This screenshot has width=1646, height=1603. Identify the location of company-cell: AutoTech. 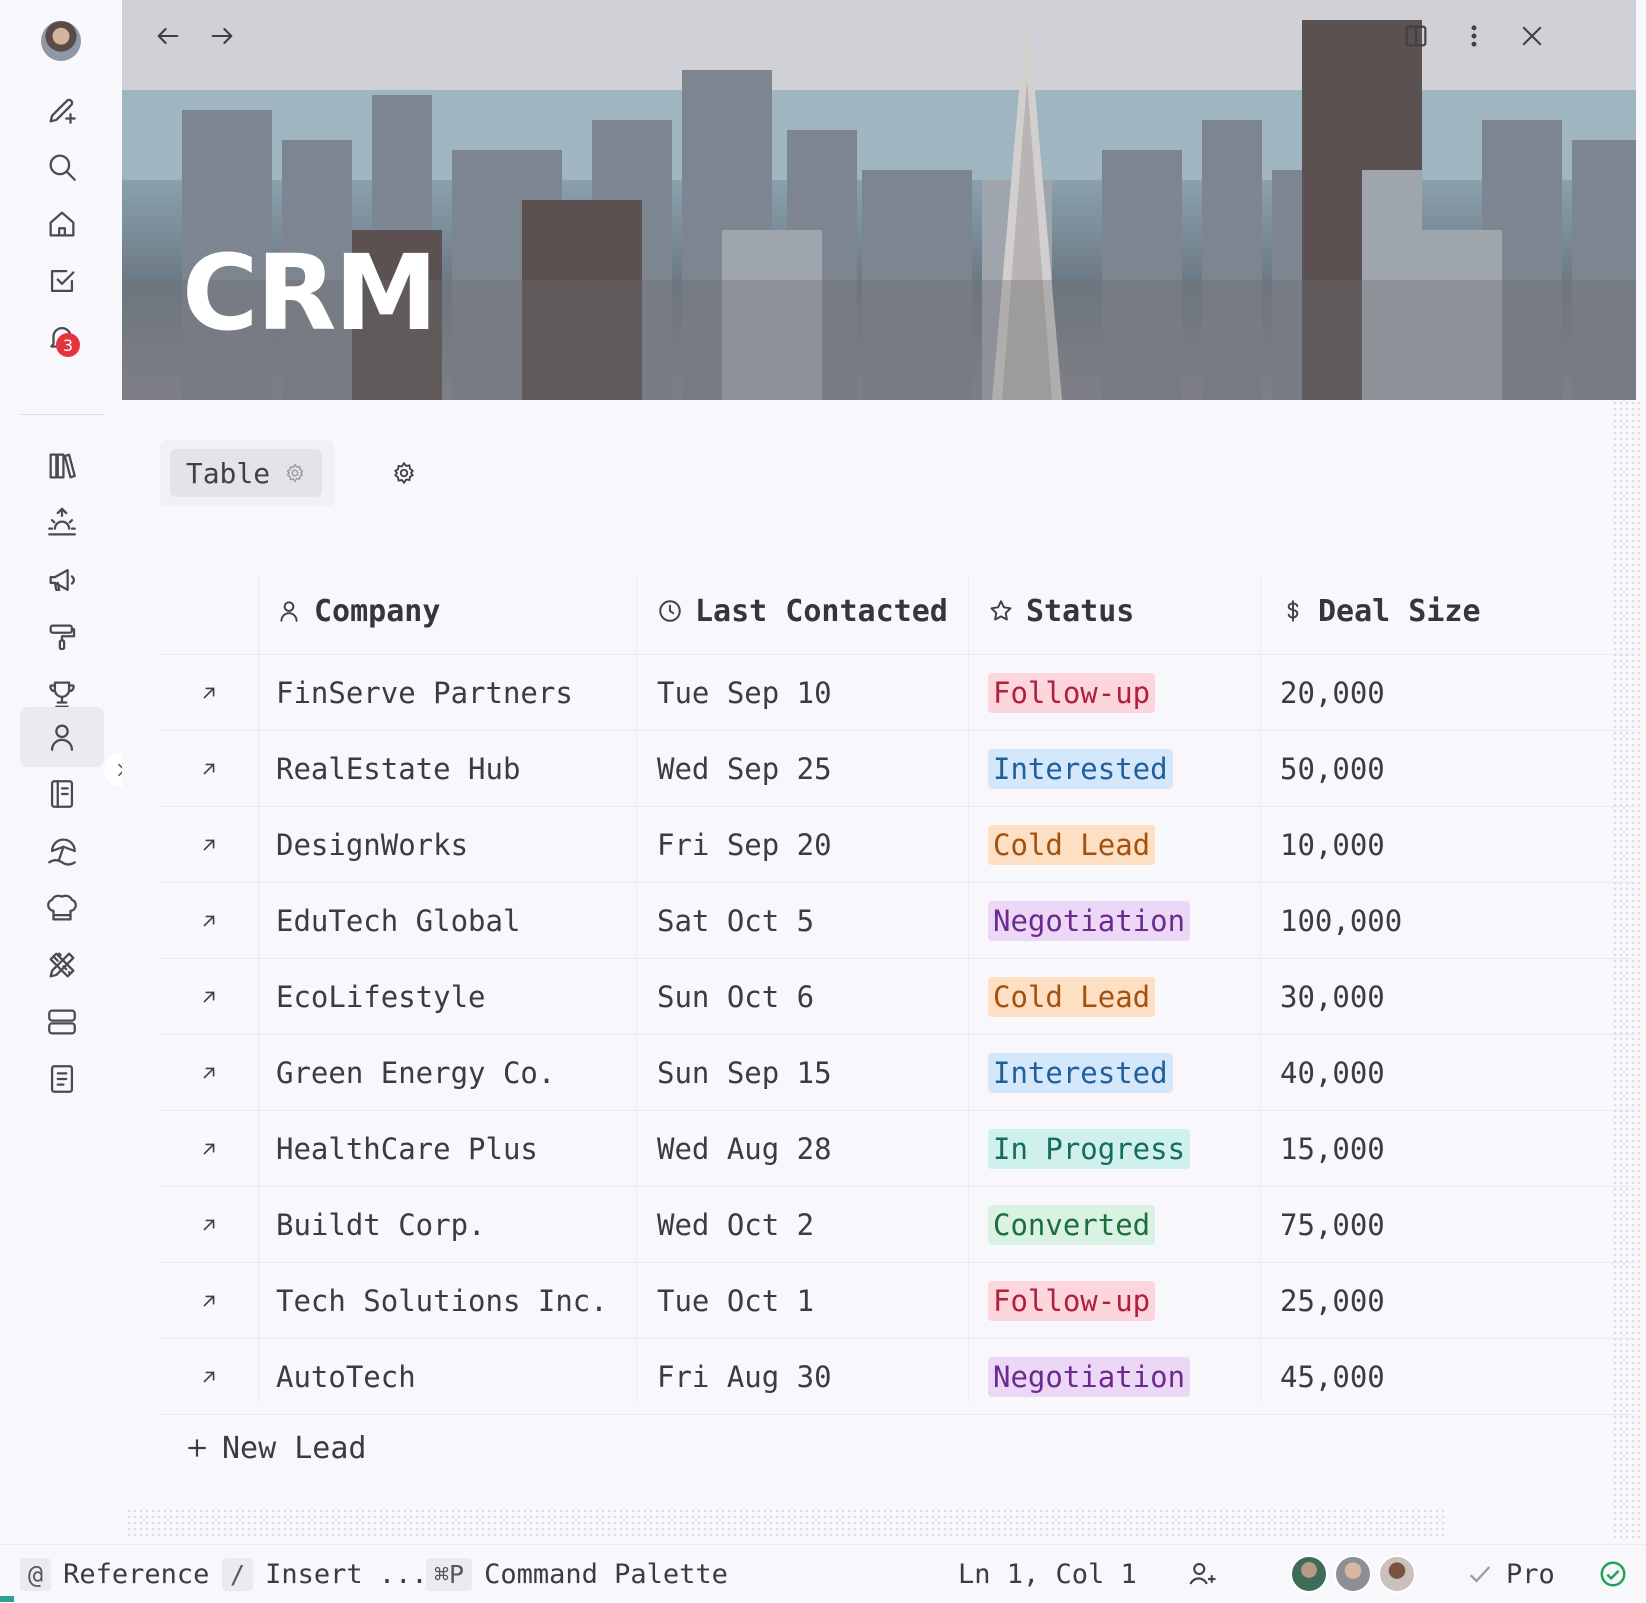
(346, 1376).